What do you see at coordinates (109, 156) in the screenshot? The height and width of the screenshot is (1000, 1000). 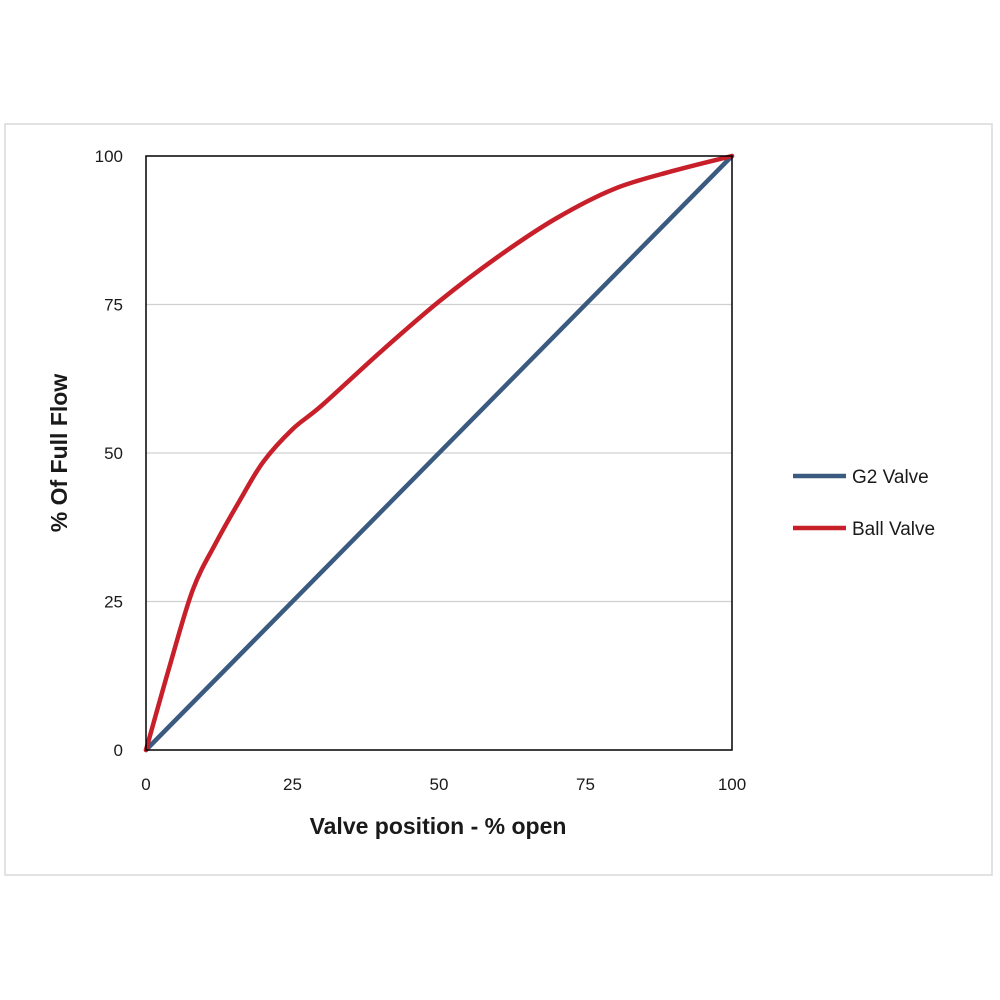 I see `y-tick-label: 100` at bounding box center [109, 156].